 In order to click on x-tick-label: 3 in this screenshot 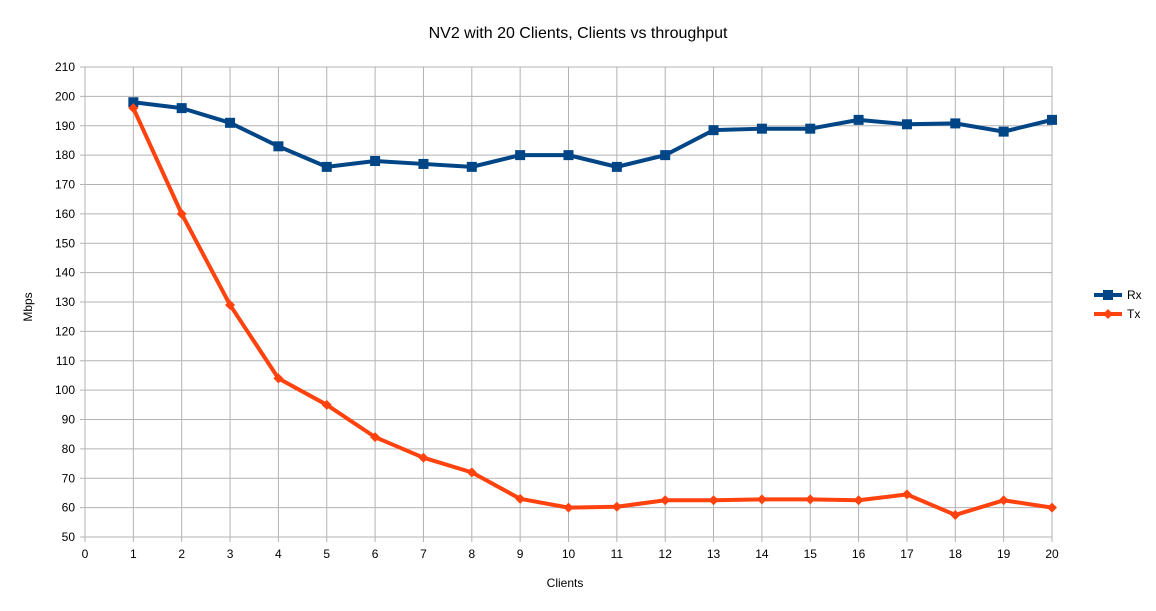, I will do `click(230, 554)`.